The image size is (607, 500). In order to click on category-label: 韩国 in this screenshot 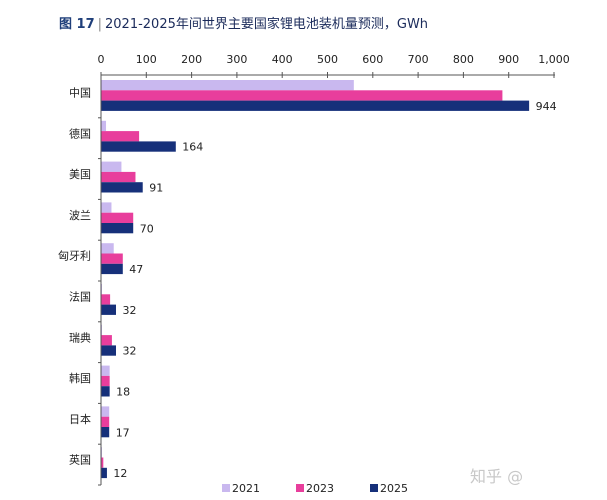, I will do `click(80, 378)`.